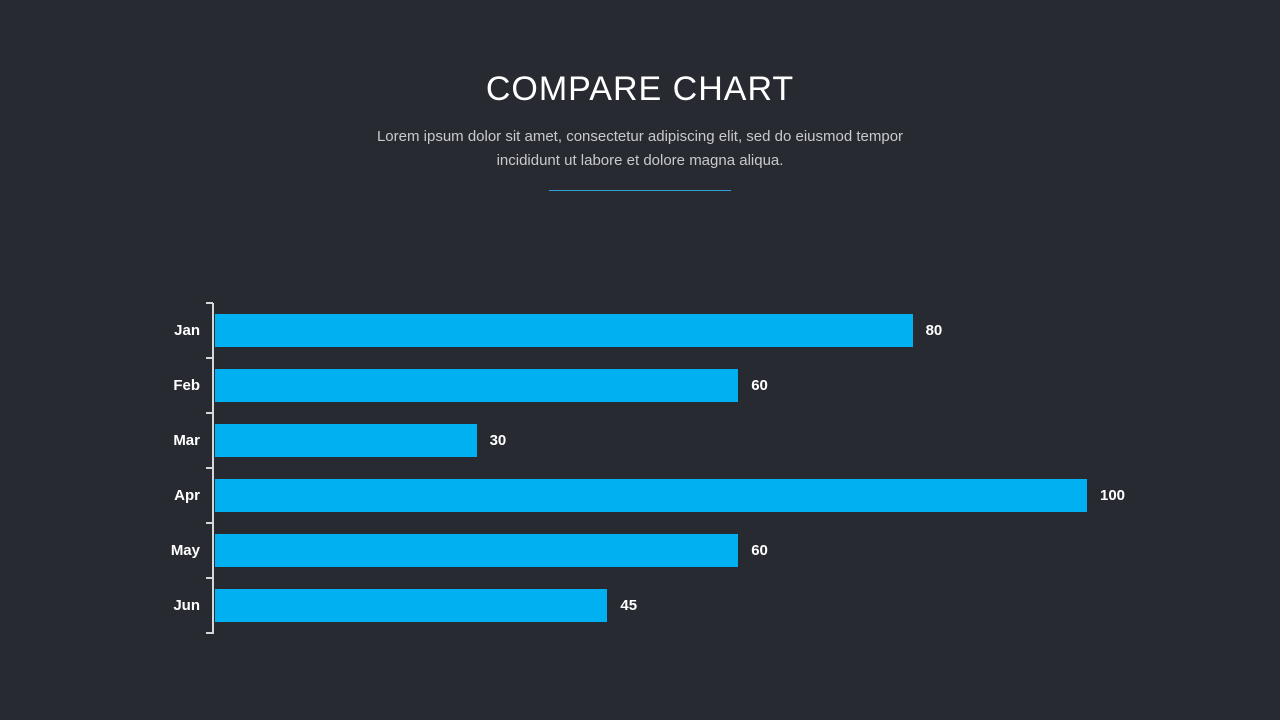  I want to click on category-label: Mar, so click(186, 440).